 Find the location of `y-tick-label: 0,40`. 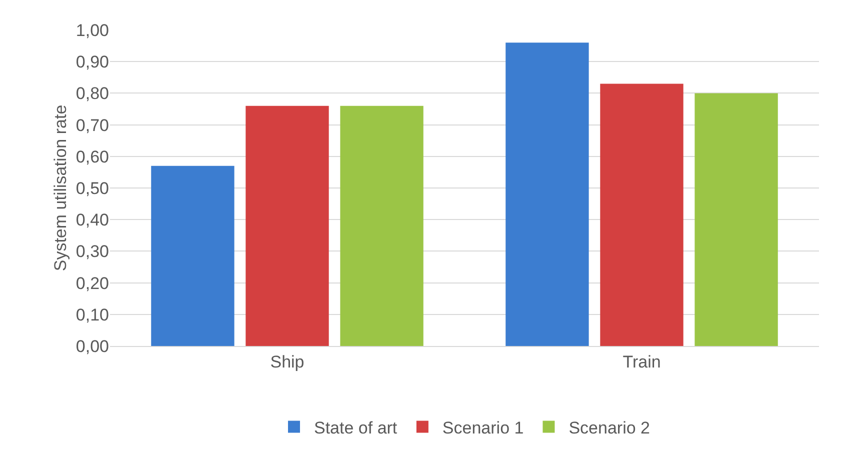

y-tick-label: 0,40 is located at coordinates (92, 220).